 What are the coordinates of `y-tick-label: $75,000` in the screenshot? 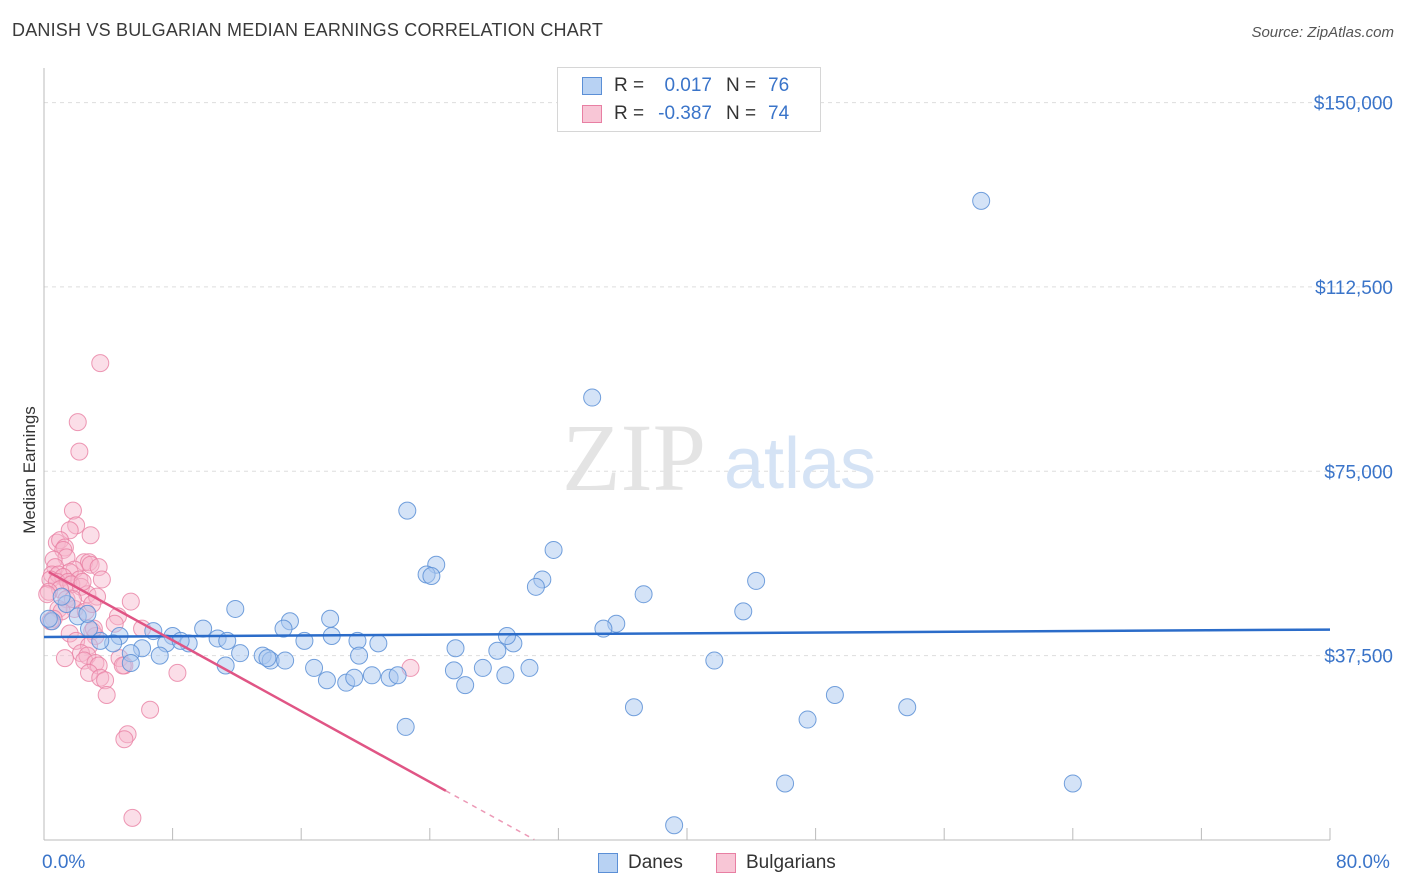 It's located at (1358, 472).